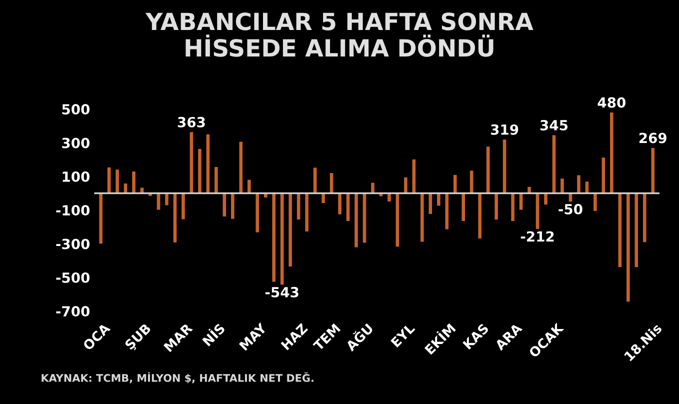 This screenshot has width=679, height=404. Describe the element at coordinates (76, 176) in the screenshot. I see `y-tick-label: 100` at that location.